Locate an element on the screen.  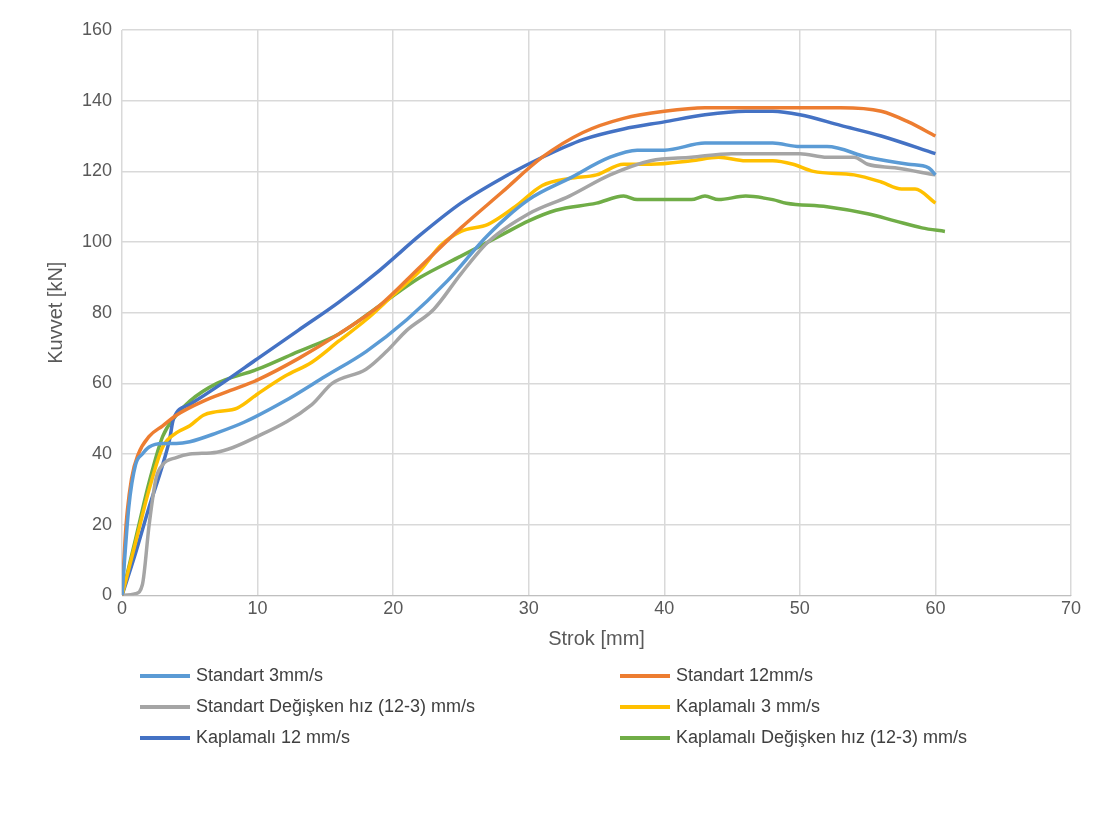
legend-label: Kaplamalı 12 mm/s is located at coordinates (273, 737).